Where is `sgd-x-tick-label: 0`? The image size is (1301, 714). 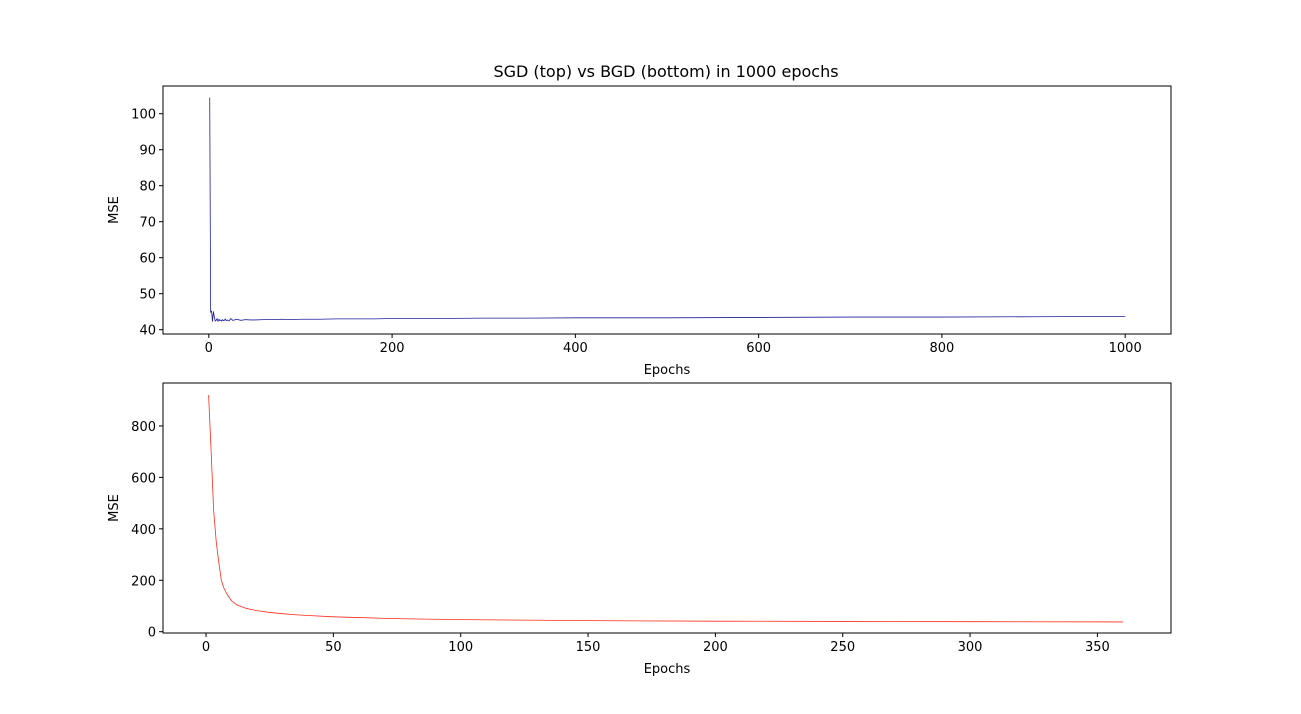 sgd-x-tick-label: 0 is located at coordinates (209, 348).